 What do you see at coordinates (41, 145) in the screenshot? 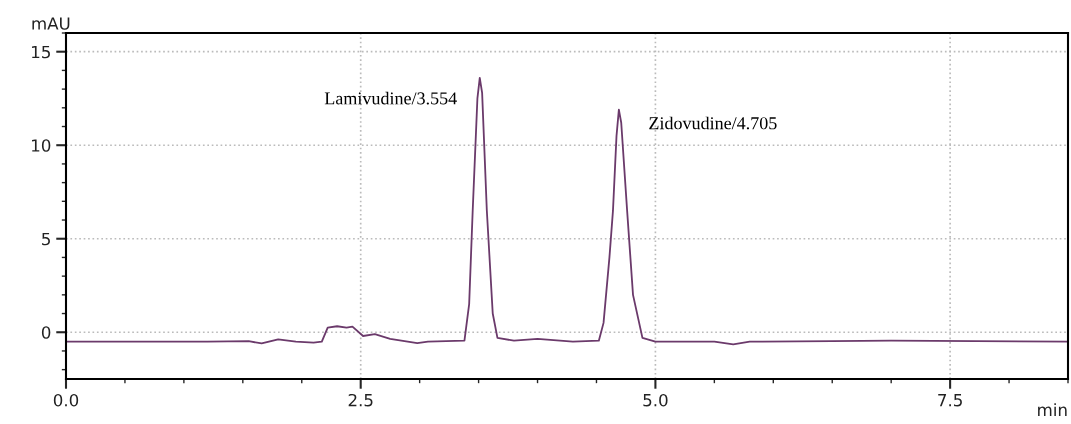
I see `y-tick-label: 10` at bounding box center [41, 145].